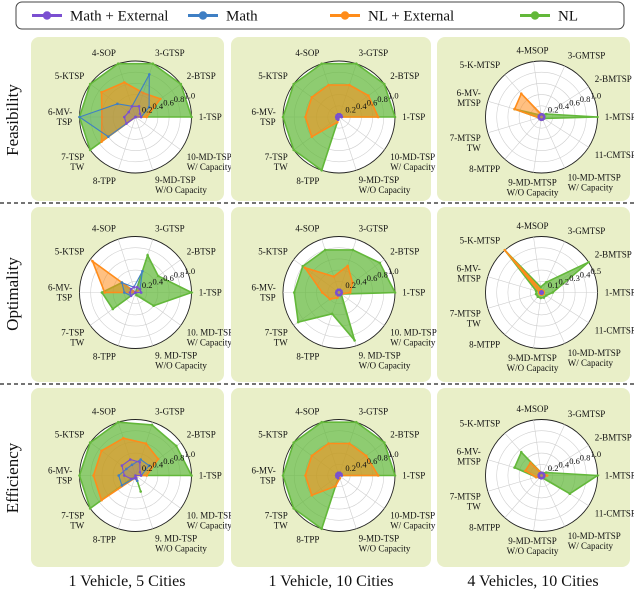 The height and width of the screenshot is (593, 634). Describe the element at coordinates (574, 278) in the screenshot. I see `radial-tick-label: 0.3` at that location.